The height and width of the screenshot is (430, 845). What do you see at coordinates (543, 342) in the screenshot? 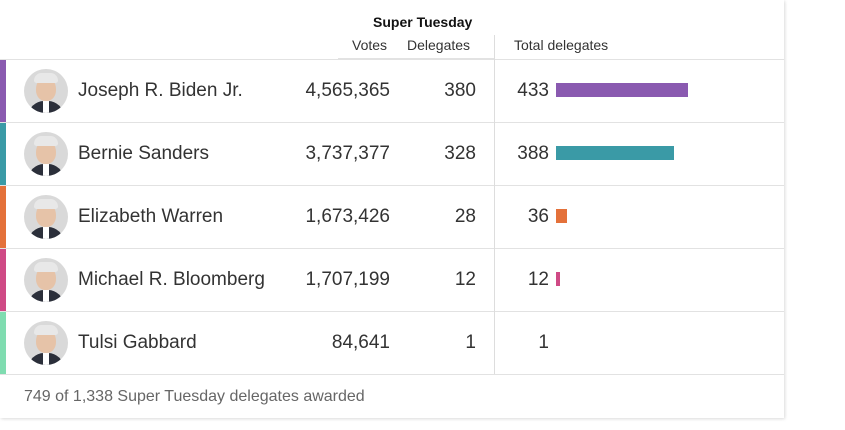
I see `candidate-total-delegates: 1` at bounding box center [543, 342].